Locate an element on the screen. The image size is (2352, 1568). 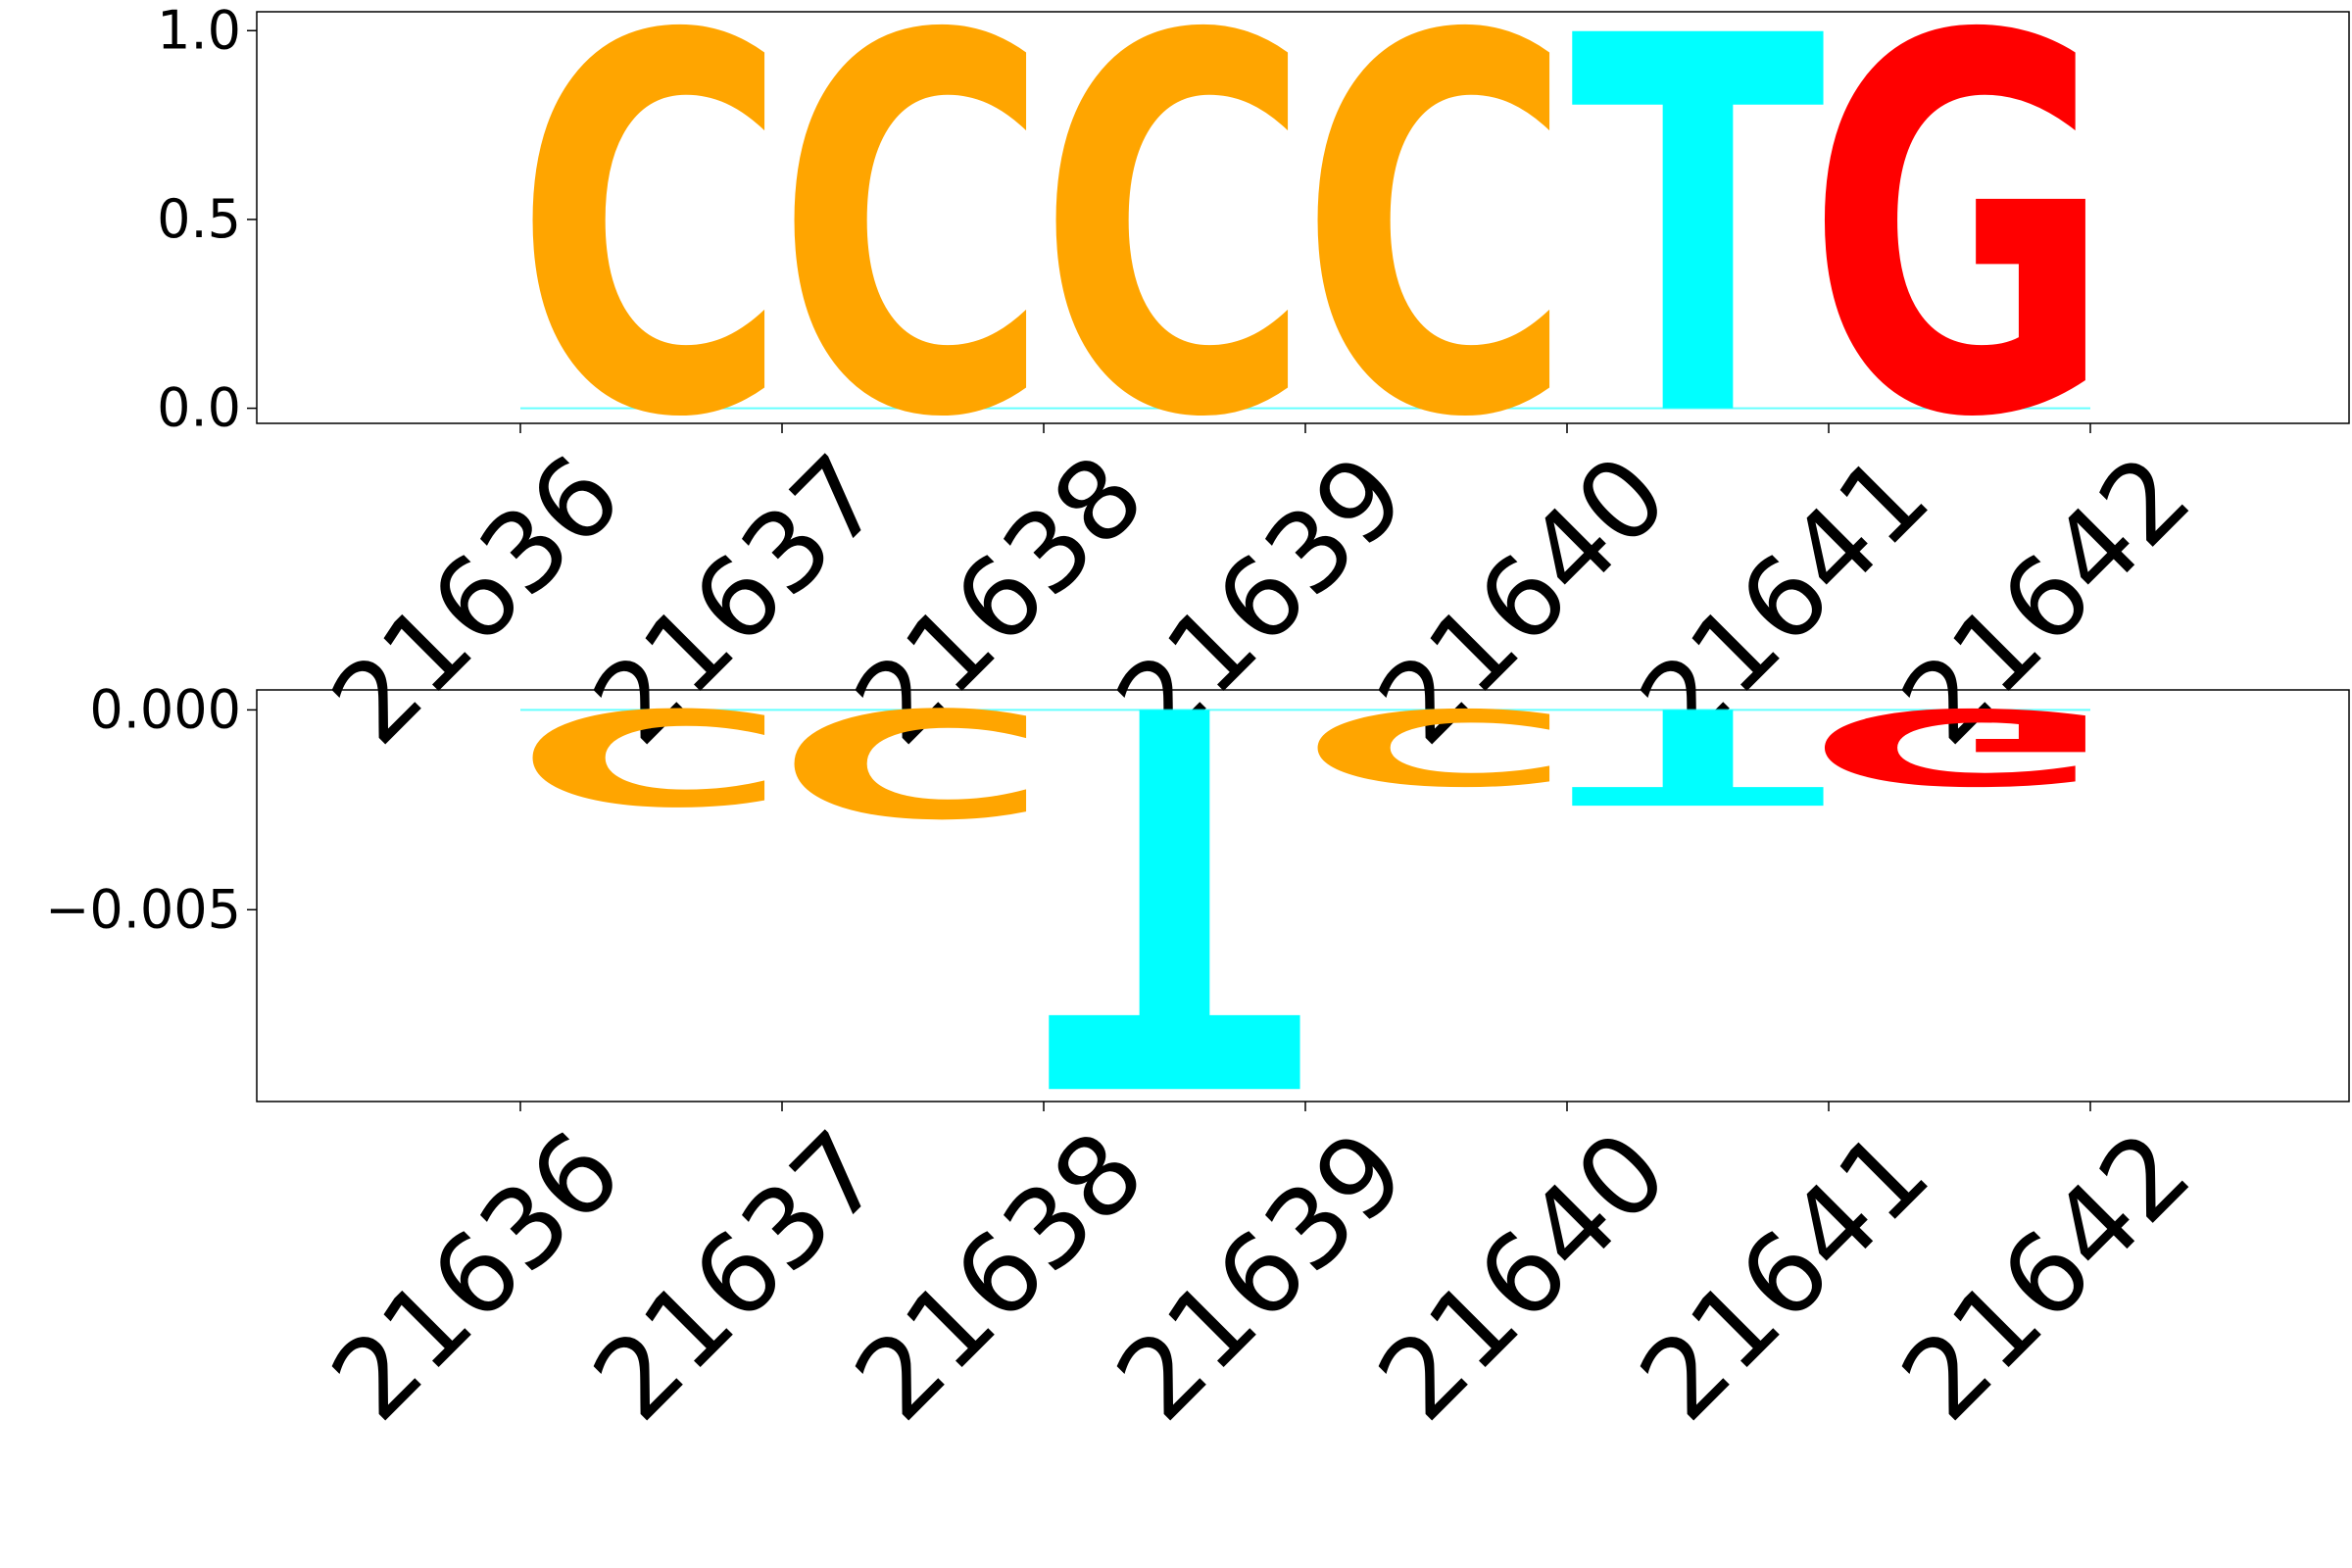
y-tick-label: 0.0 is located at coordinates (199, 408).